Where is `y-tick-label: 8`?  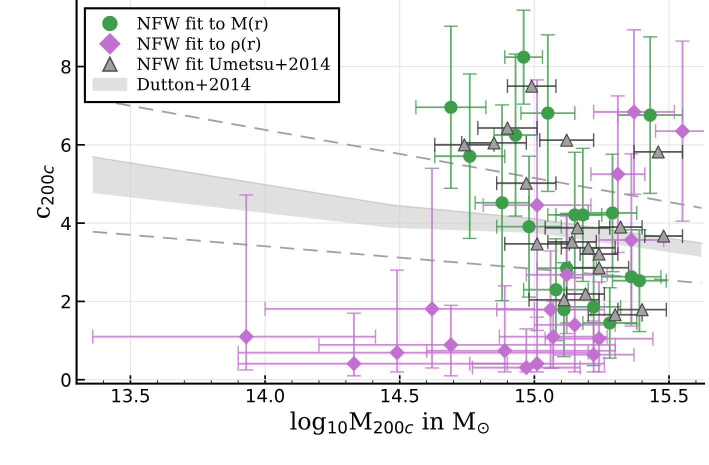 y-tick-label: 8 is located at coordinates (65, 67).